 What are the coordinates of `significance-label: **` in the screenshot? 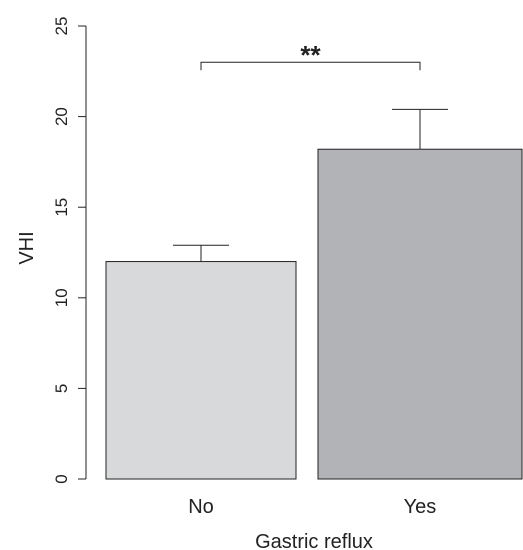 It's located at (310, 55).